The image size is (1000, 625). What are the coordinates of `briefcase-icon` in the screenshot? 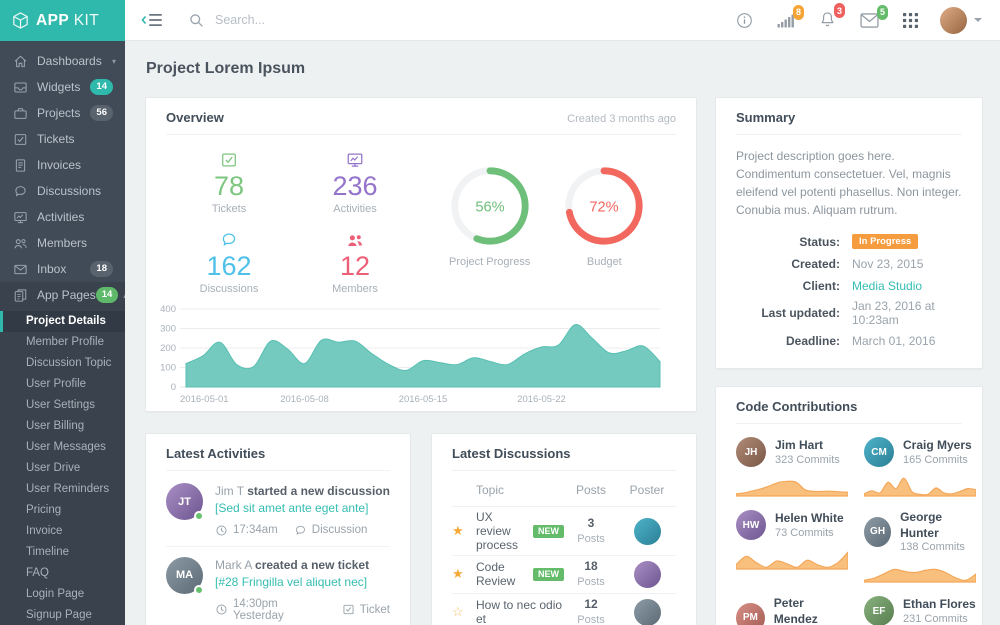 It's located at (20, 113).